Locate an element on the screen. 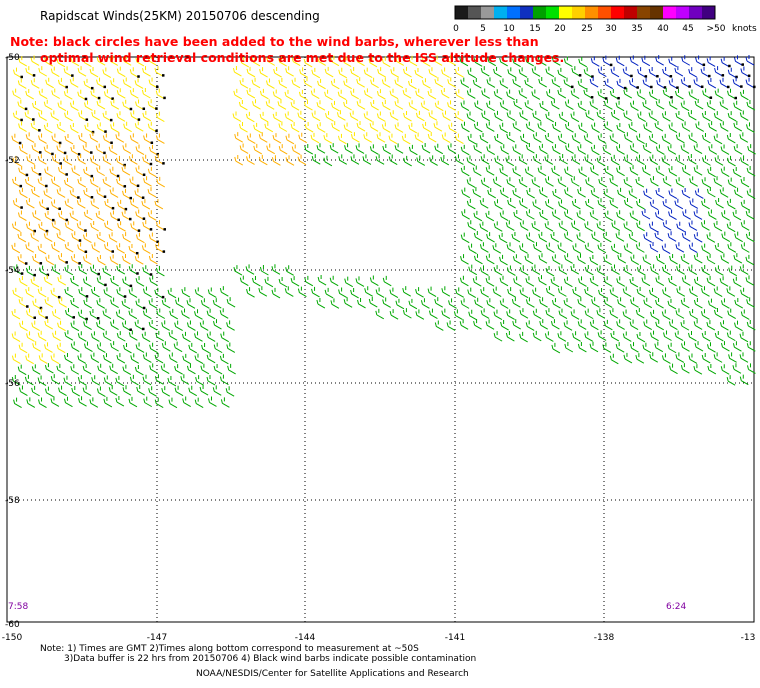 Image resolution: width=760 pixels, height=688 pixels. lat-label-58: -58 is located at coordinates (12, 501).